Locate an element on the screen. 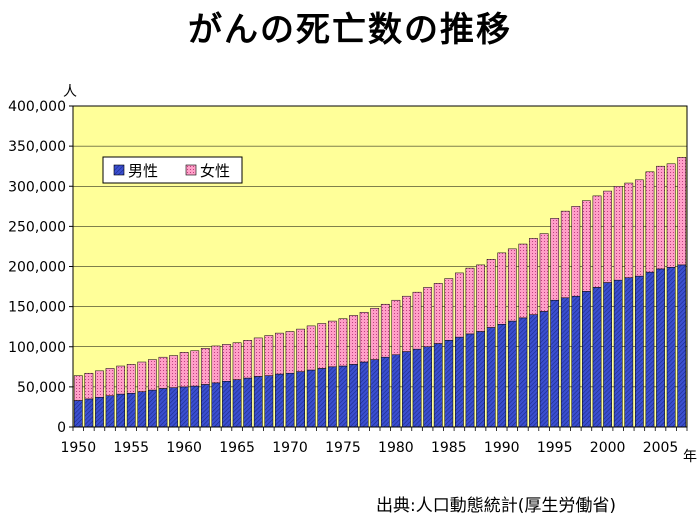  bar-male-1963 is located at coordinates (216, 405).